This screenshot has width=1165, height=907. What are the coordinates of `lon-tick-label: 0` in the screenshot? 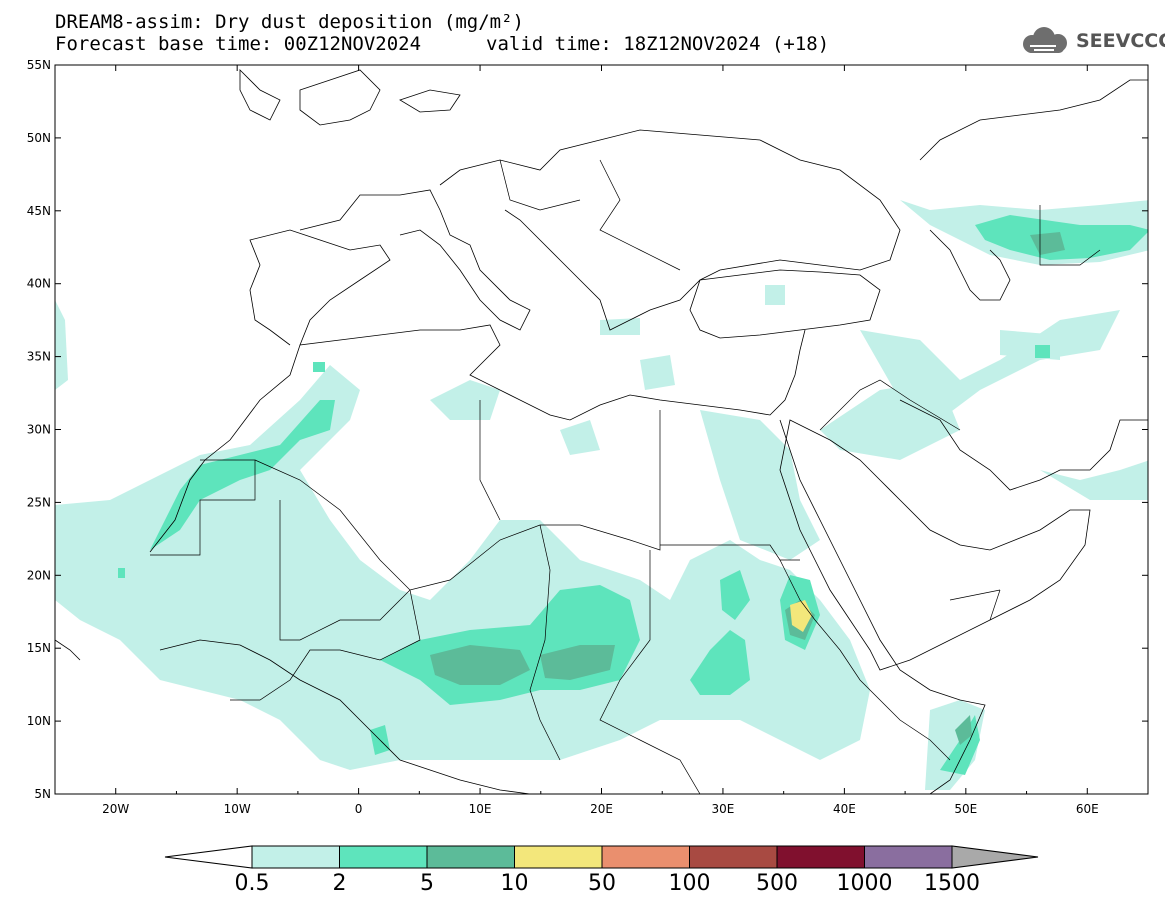 It's located at (359, 809).